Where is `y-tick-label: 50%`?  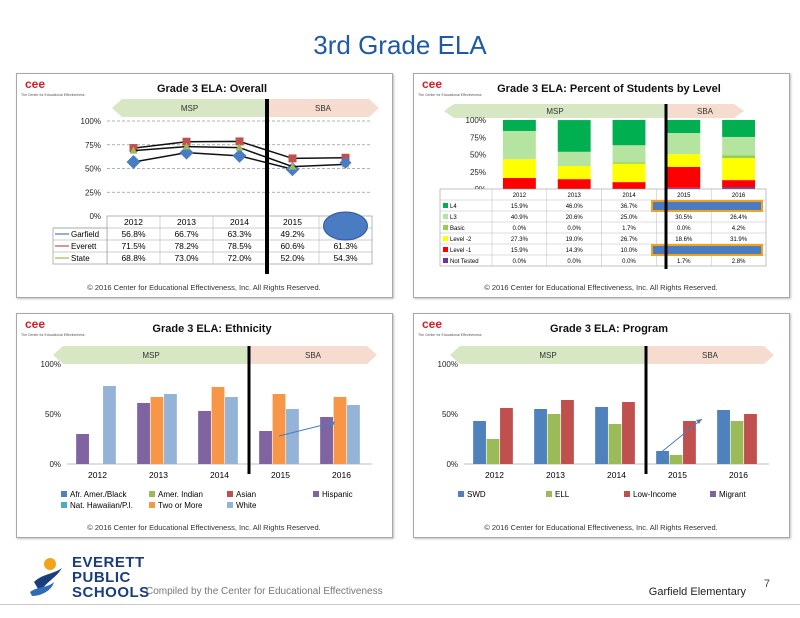
y-tick-label: 50% is located at coordinates (53, 414).